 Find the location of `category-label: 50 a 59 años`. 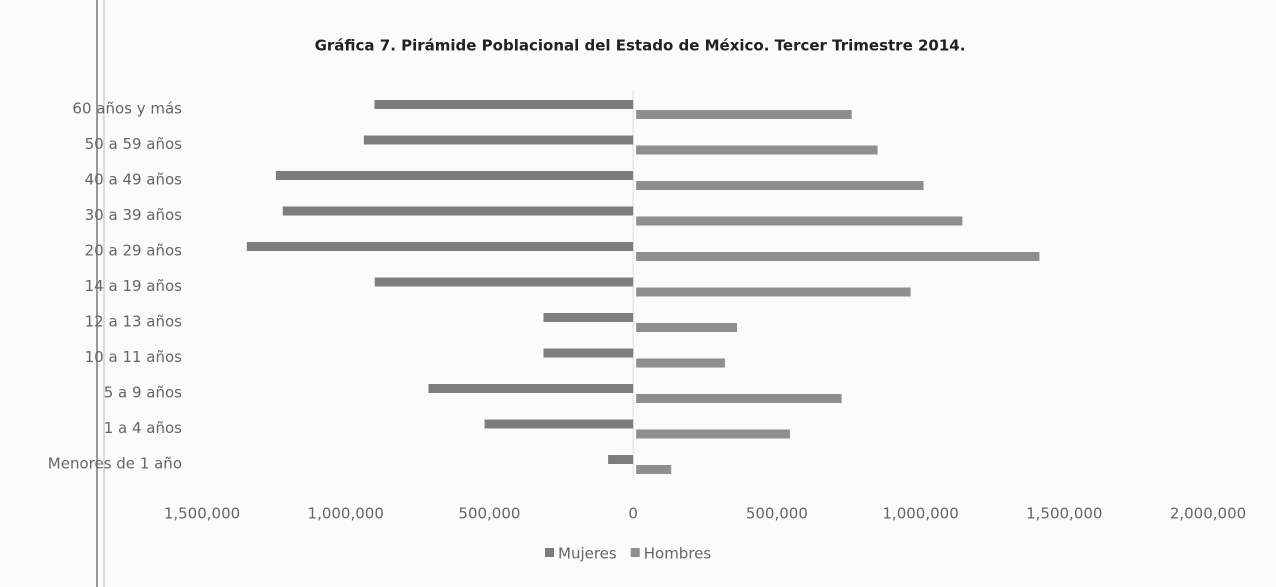

category-label: 50 a 59 años is located at coordinates (134, 144).